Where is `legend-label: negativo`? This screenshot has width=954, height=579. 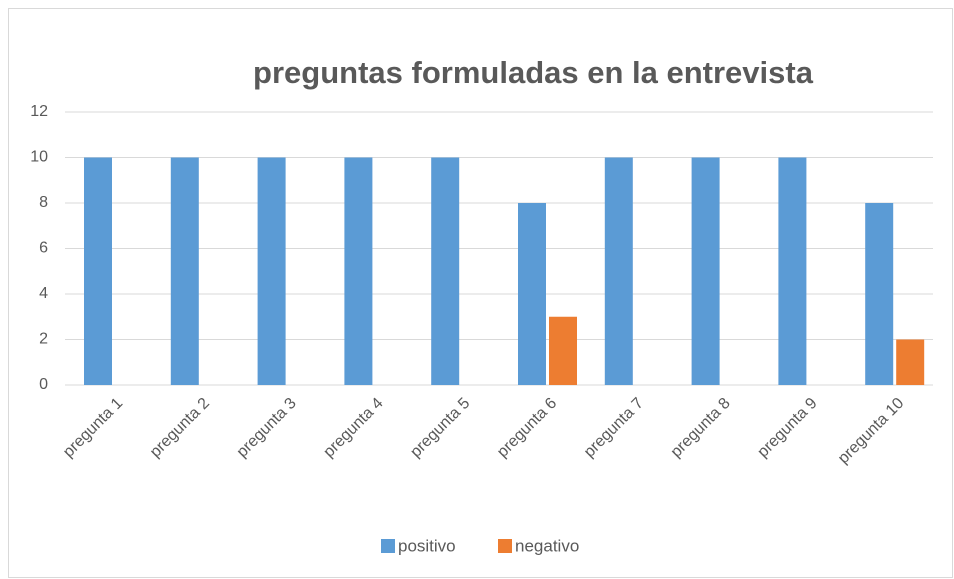 legend-label: negativo is located at coordinates (547, 545).